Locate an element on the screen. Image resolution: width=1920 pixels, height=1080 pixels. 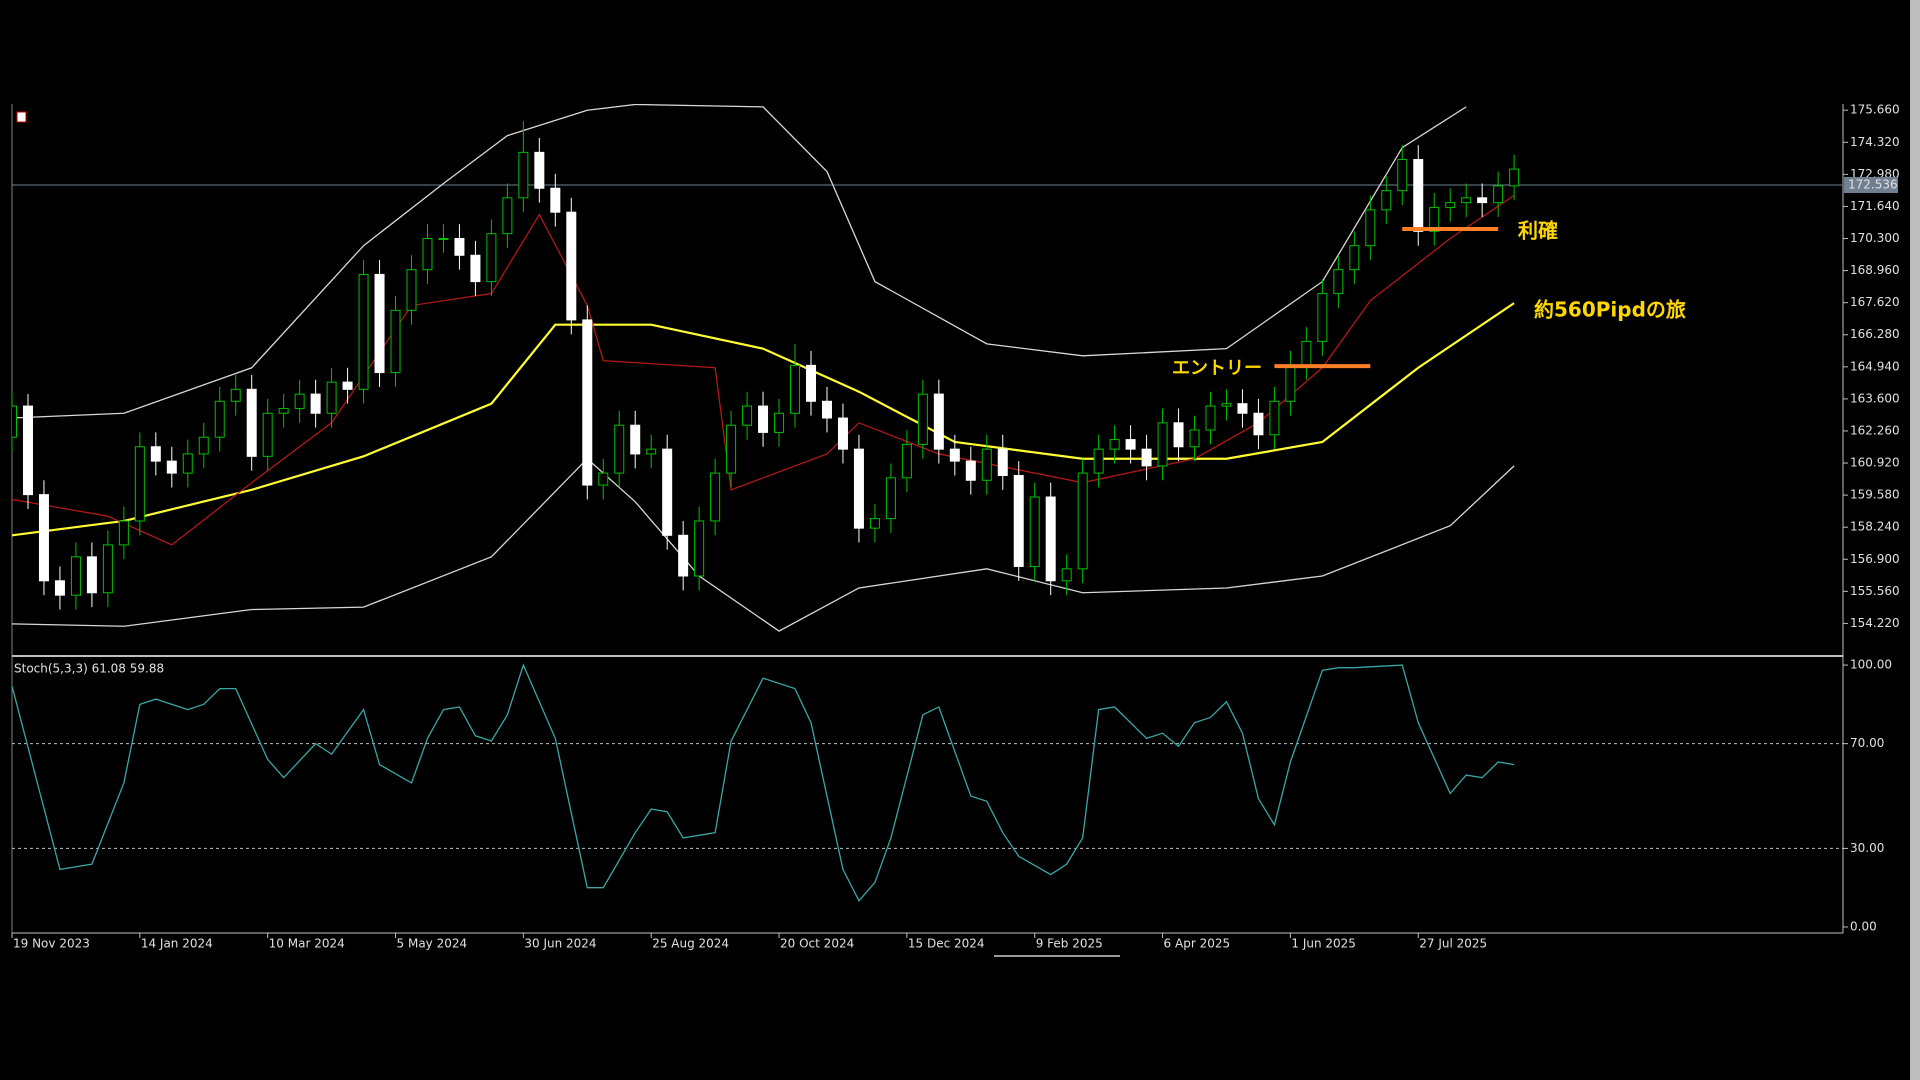
x-tick-label: 20 Oct 2024 is located at coordinates (817, 944).